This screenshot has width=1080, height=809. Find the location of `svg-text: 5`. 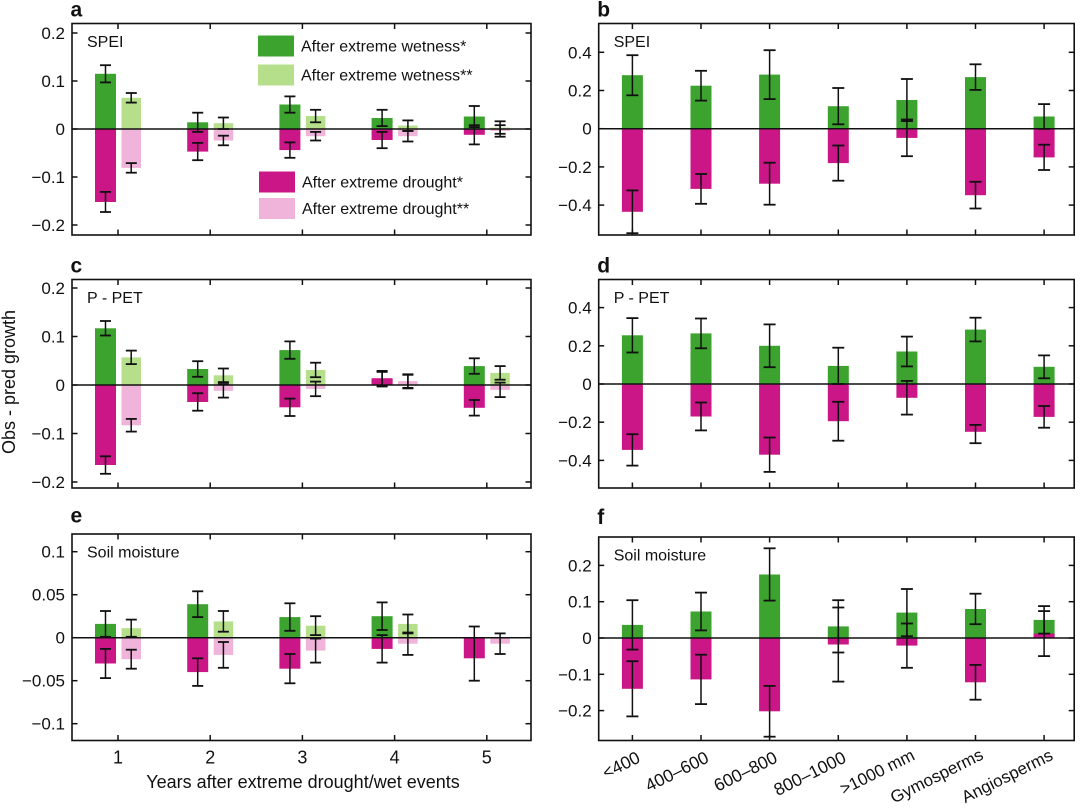

svg-text: 5 is located at coordinates (487, 758).